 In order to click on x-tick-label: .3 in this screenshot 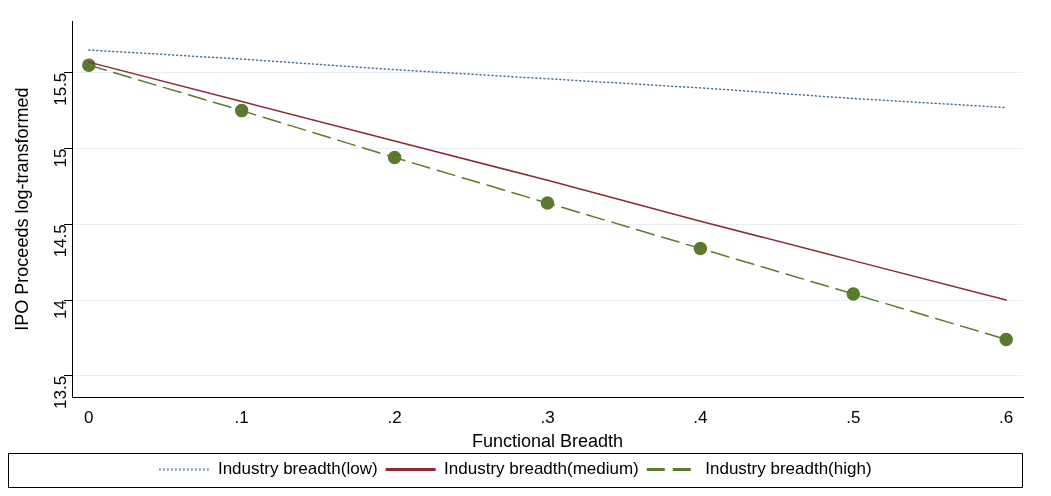, I will do `click(547, 417)`.